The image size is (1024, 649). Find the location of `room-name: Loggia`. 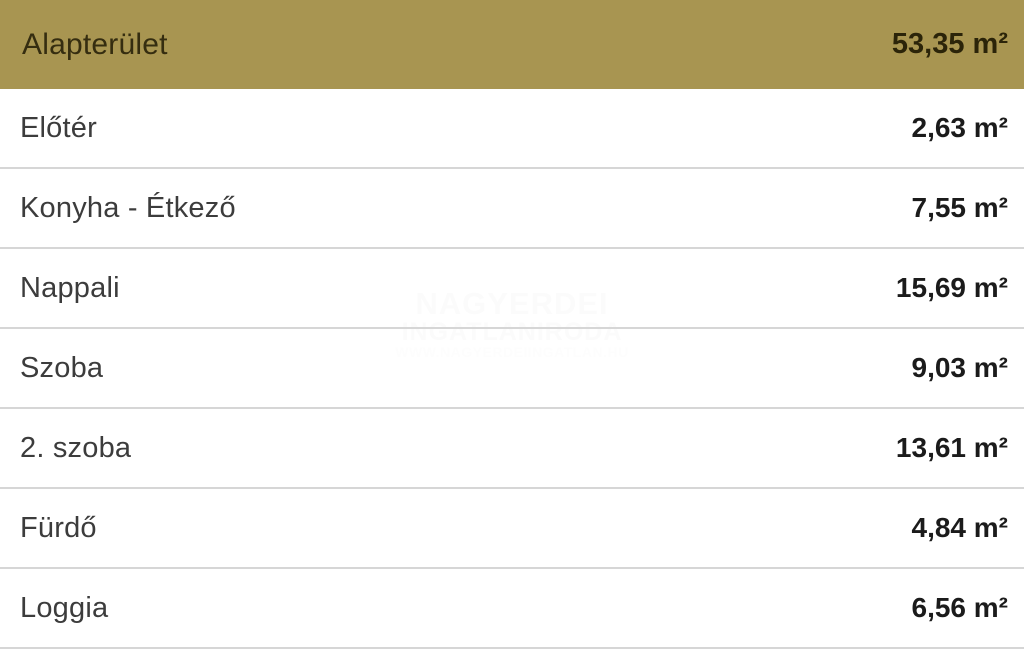

room-name: Loggia is located at coordinates (64, 607).